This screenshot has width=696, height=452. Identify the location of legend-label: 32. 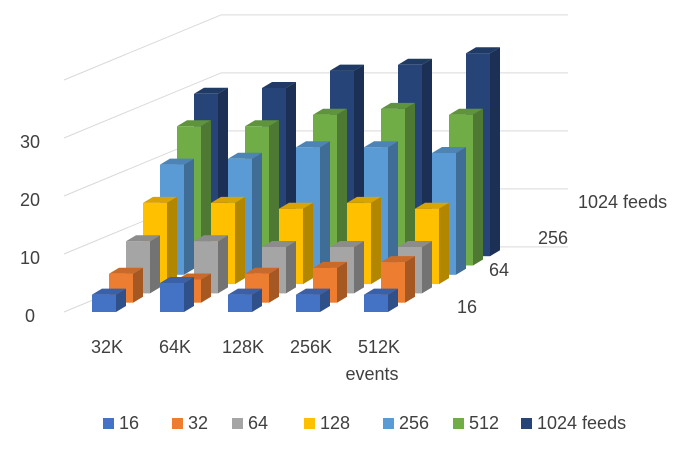
(198, 423).